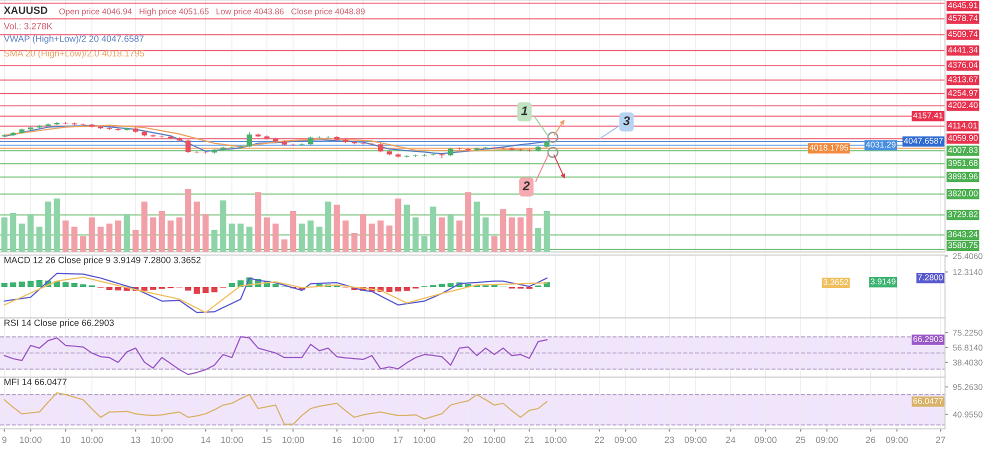 This screenshot has height=449, width=1000. What do you see at coordinates (928, 115) in the screenshot?
I see `ref-line-label: 4157.41` at bounding box center [928, 115].